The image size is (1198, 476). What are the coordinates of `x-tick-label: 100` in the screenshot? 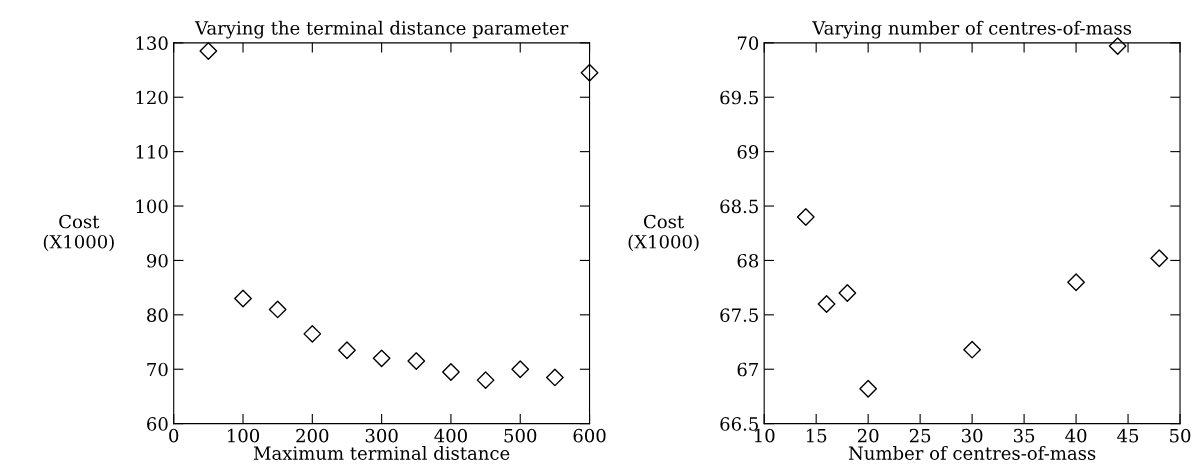 It's located at (243, 435).